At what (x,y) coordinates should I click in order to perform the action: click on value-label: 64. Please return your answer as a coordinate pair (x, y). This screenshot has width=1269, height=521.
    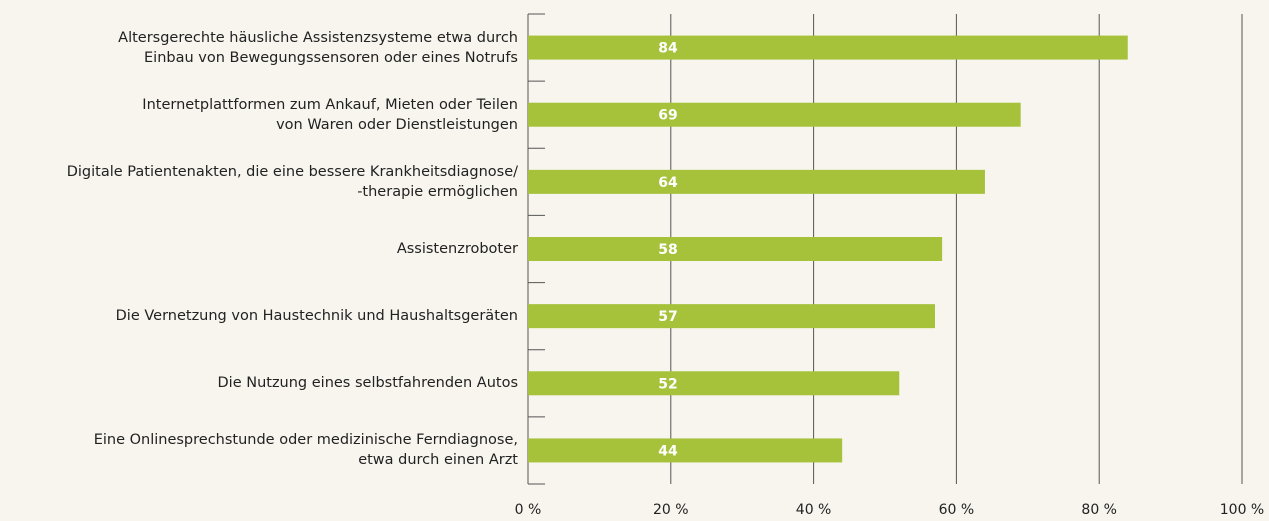
    Looking at the image, I should click on (668, 183).